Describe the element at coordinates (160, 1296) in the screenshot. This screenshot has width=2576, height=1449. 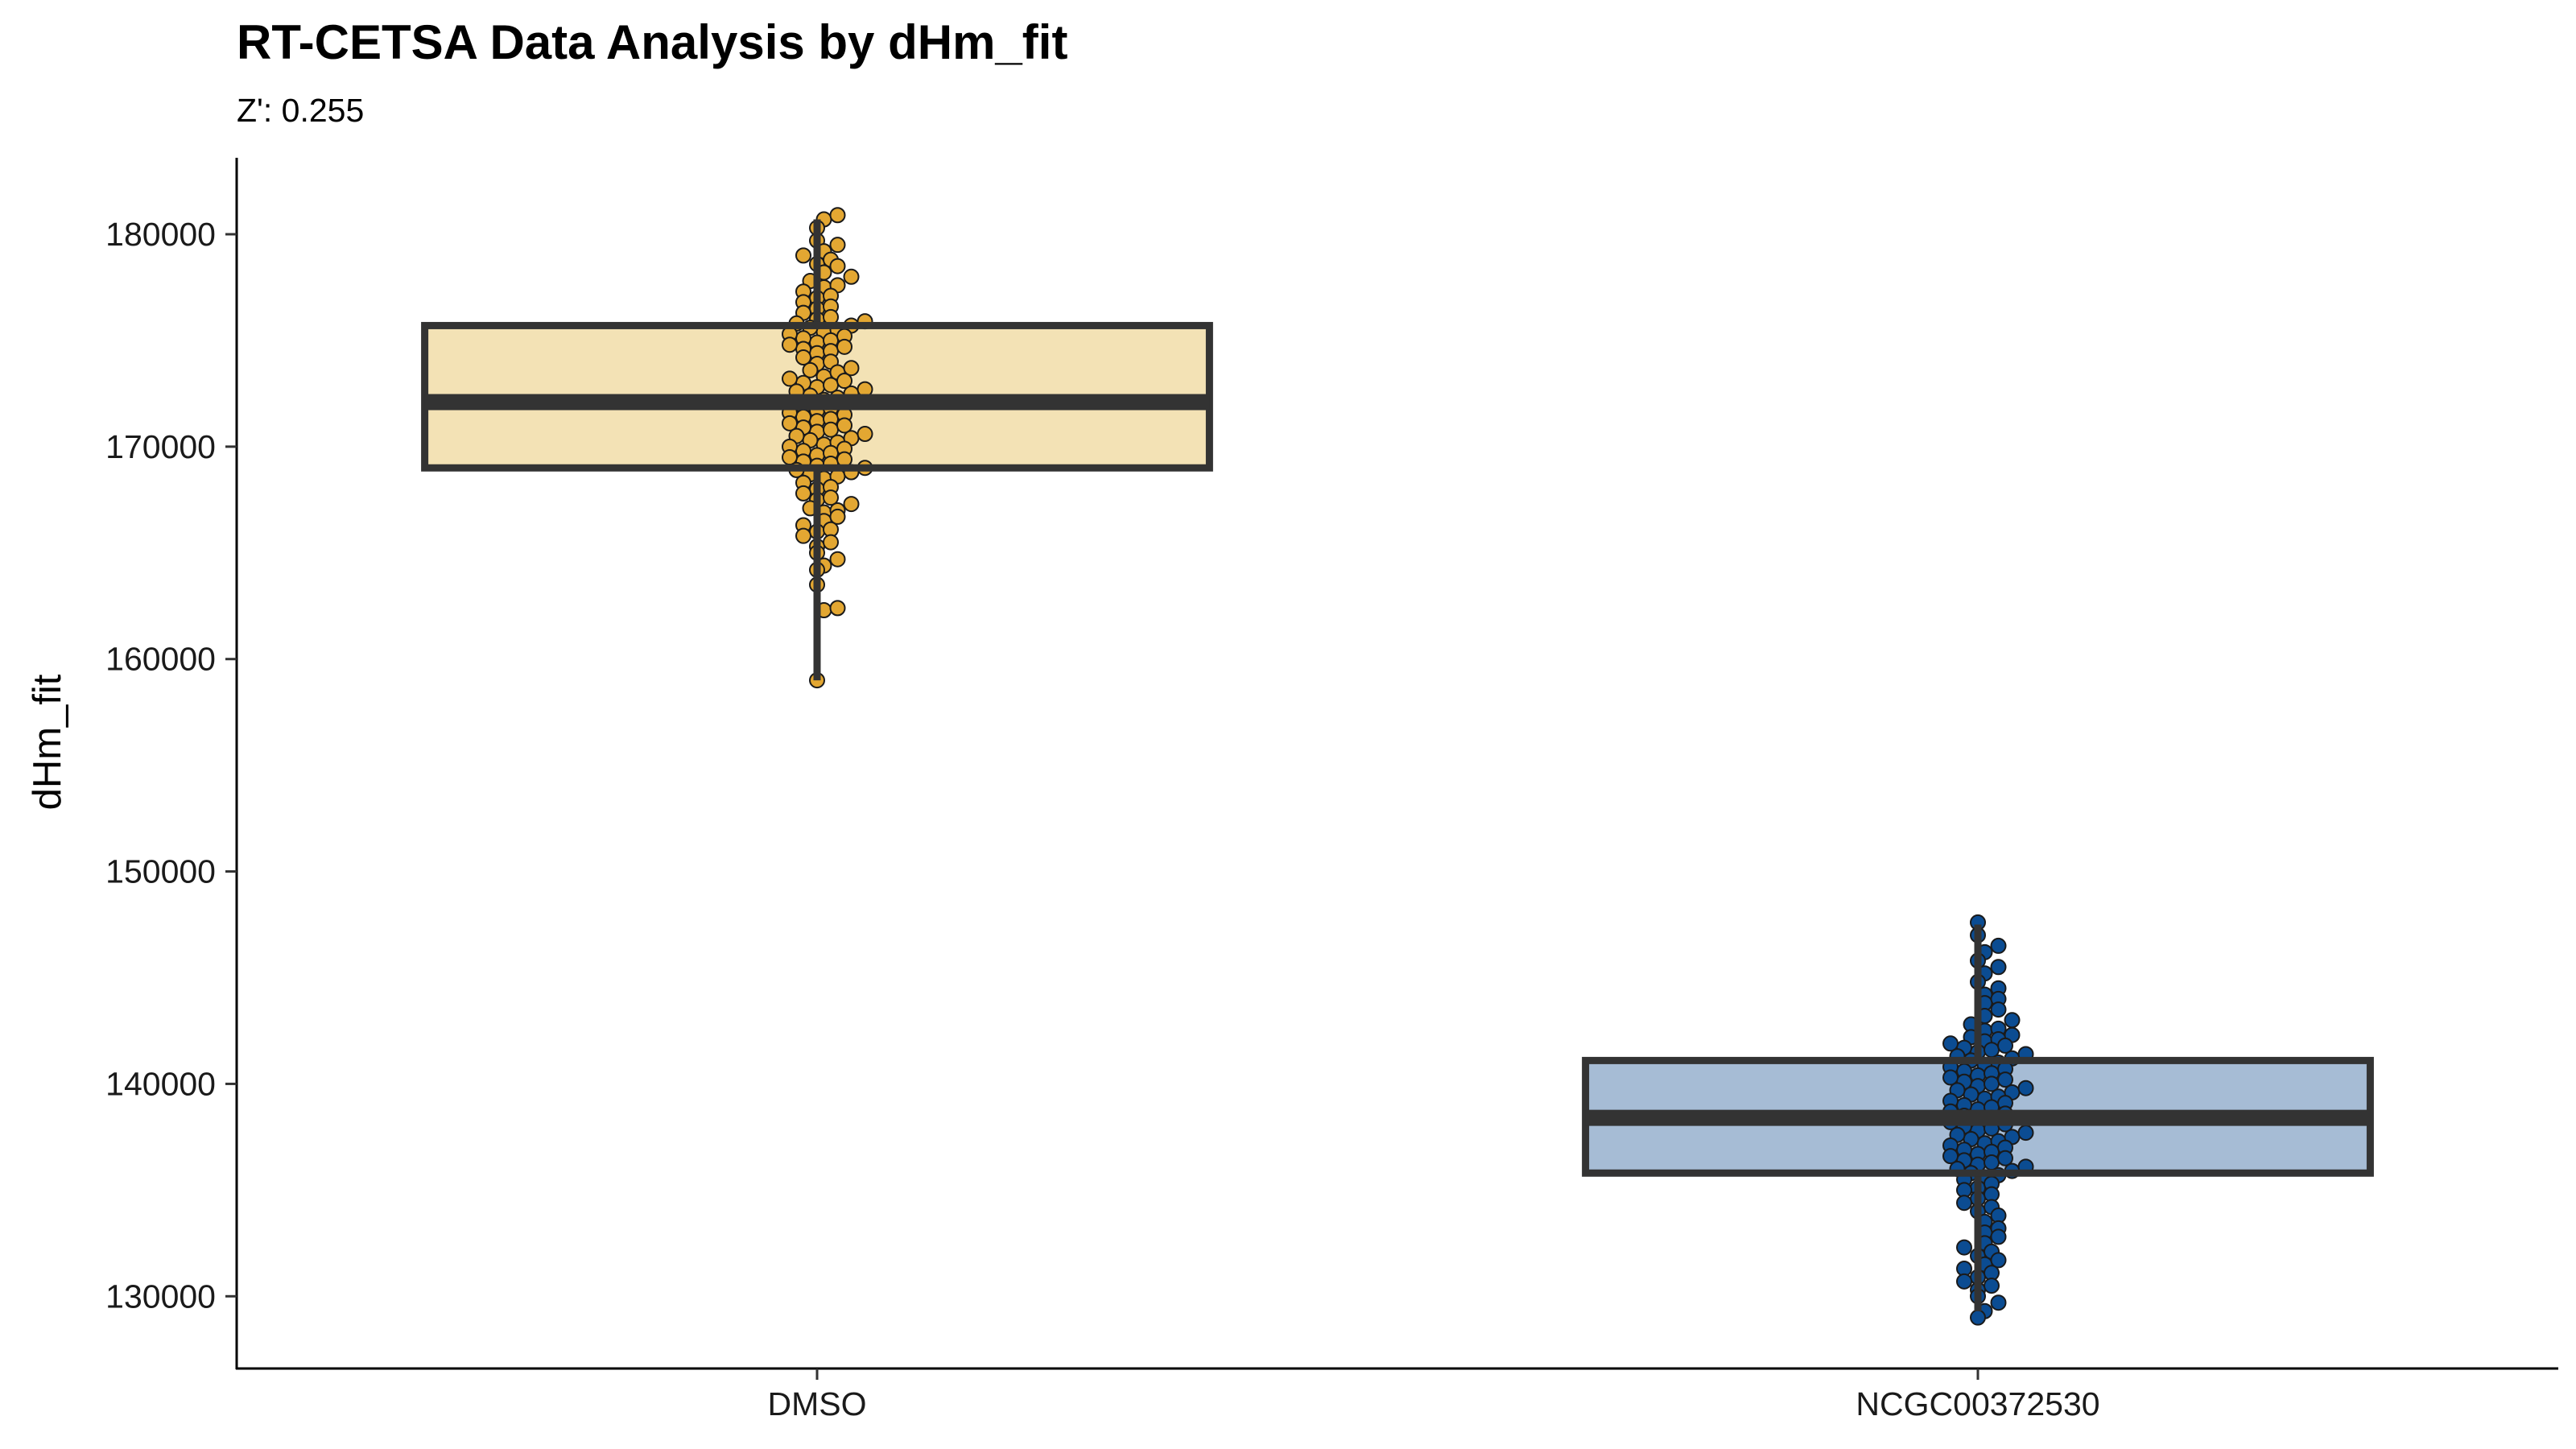
I see `y-tick-label: 130000` at that location.